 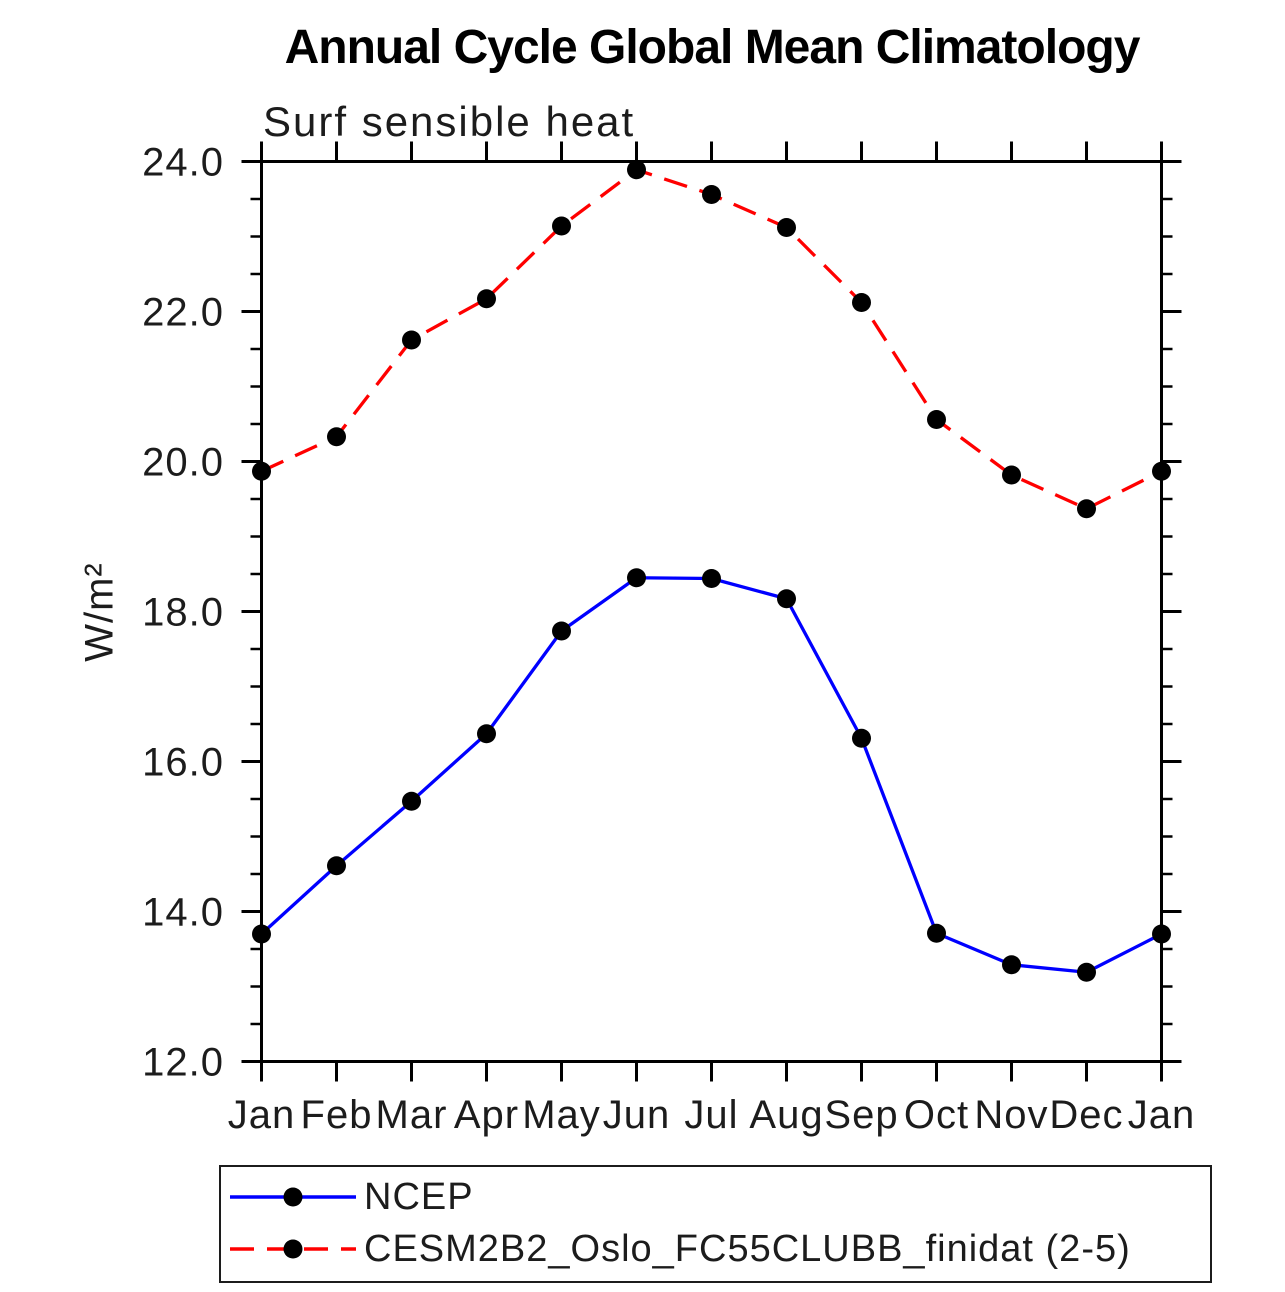 What do you see at coordinates (183, 163) in the screenshot?
I see `svg-text: 24.0` at bounding box center [183, 163].